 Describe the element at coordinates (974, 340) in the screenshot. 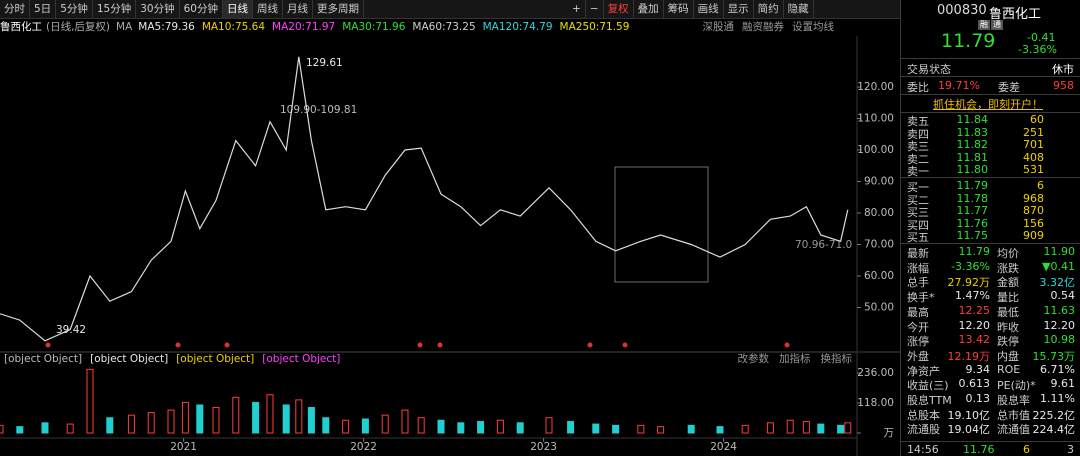

I see `stat-value: 13.42` at that location.